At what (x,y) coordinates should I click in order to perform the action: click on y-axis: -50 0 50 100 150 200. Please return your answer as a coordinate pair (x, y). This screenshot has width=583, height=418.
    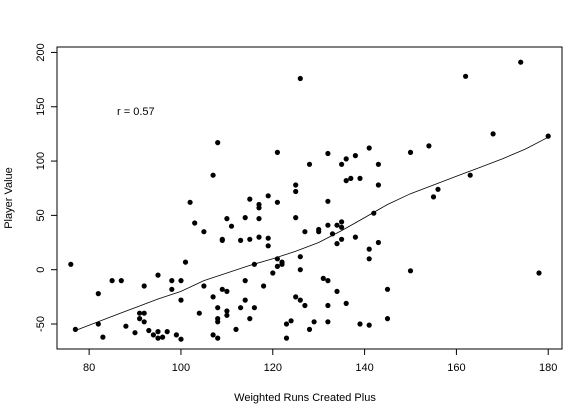
    Looking at the image, I should click on (46, 187).